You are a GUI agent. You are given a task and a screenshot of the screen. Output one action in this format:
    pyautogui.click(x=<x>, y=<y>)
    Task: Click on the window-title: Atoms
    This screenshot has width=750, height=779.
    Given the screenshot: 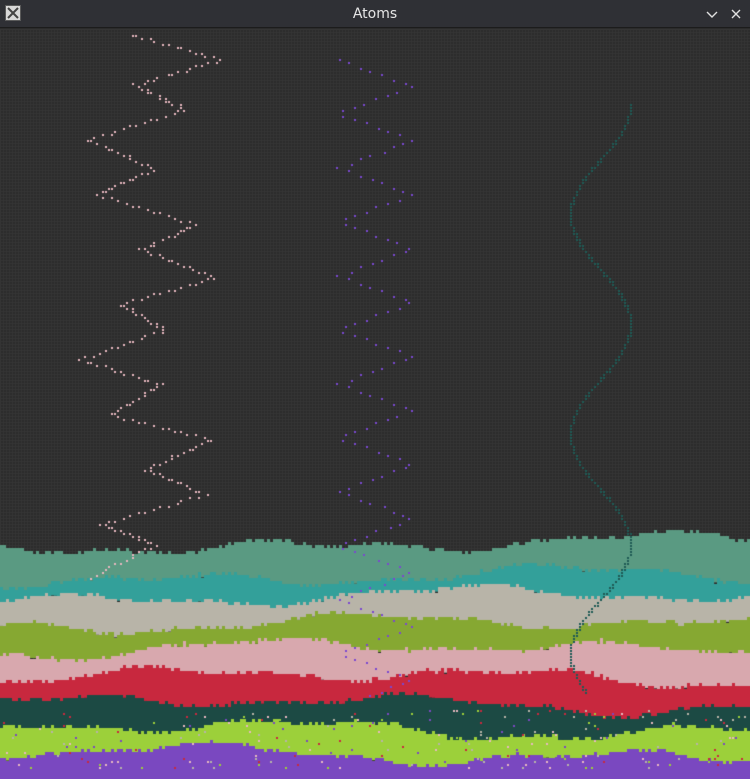 What is the action you would take?
    pyautogui.click(x=375, y=13)
    